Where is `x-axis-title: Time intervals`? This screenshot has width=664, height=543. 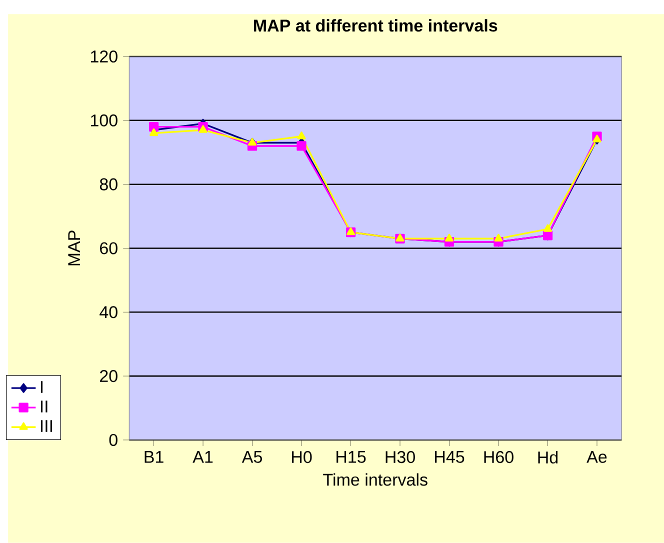
x-axis-title: Time intervals is located at coordinates (375, 479).